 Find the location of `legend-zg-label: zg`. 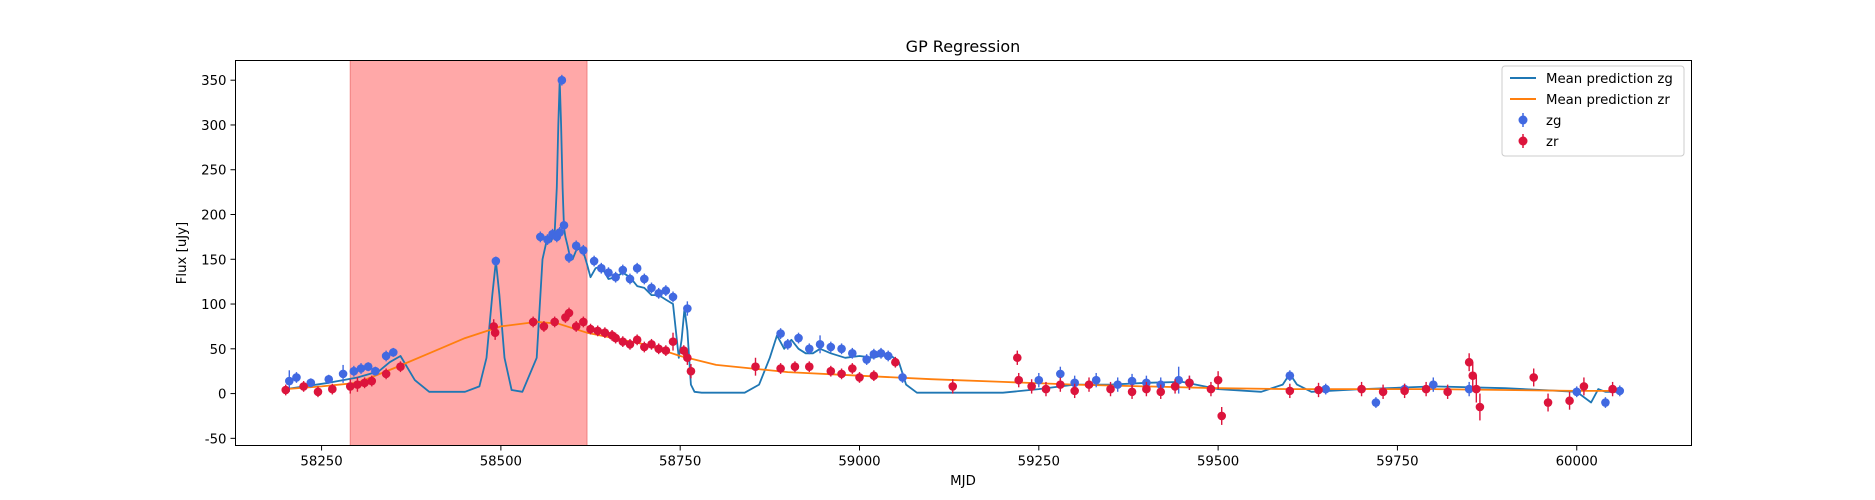

legend-zg-label: zg is located at coordinates (1553, 121).